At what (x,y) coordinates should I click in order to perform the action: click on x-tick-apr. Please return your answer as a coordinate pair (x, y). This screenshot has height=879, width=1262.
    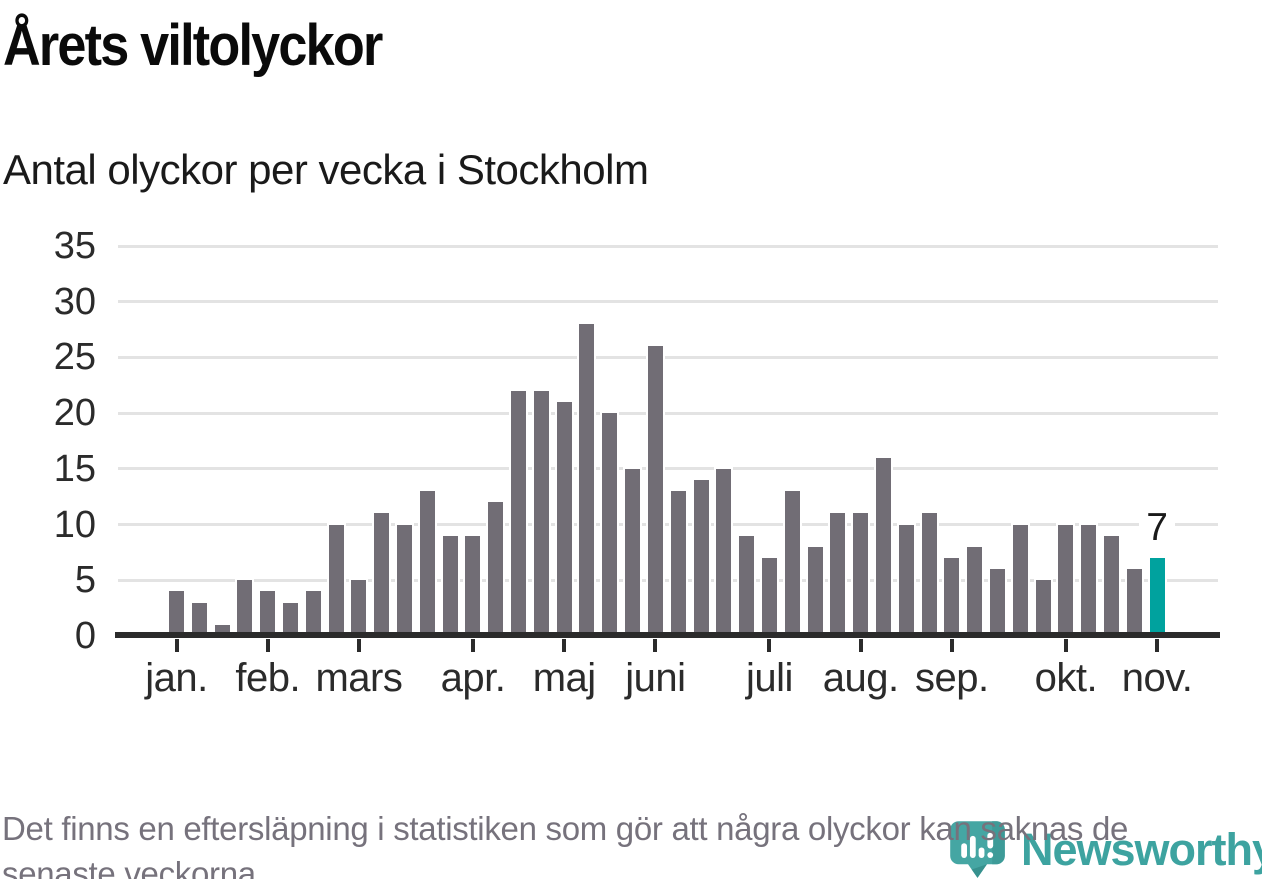
    Looking at the image, I should click on (472, 645).